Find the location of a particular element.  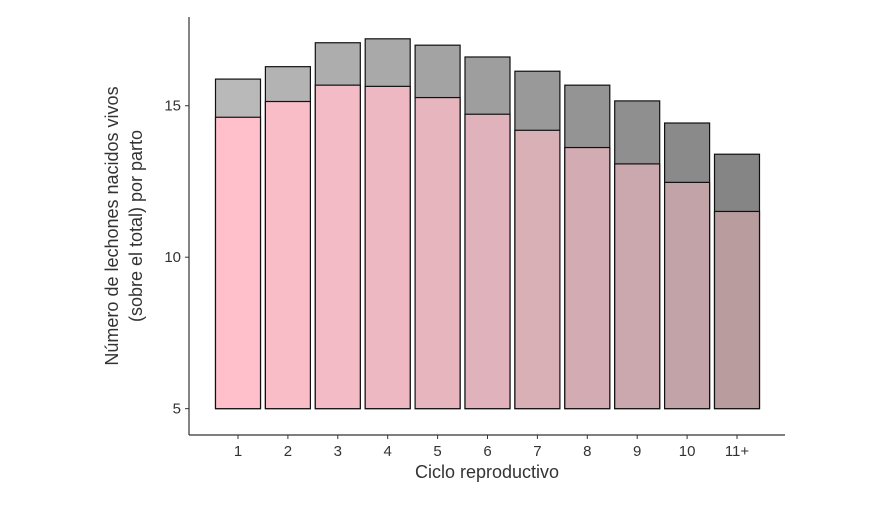

x-tick-label: 7 is located at coordinates (537, 451).